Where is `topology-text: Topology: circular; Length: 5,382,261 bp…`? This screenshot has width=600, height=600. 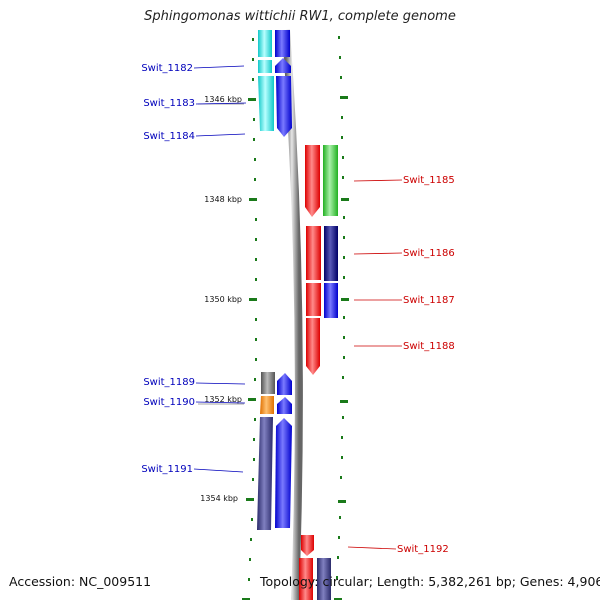
topology-text: Topology: circular; Length: 5,382,261 bp… is located at coordinates (430, 581).